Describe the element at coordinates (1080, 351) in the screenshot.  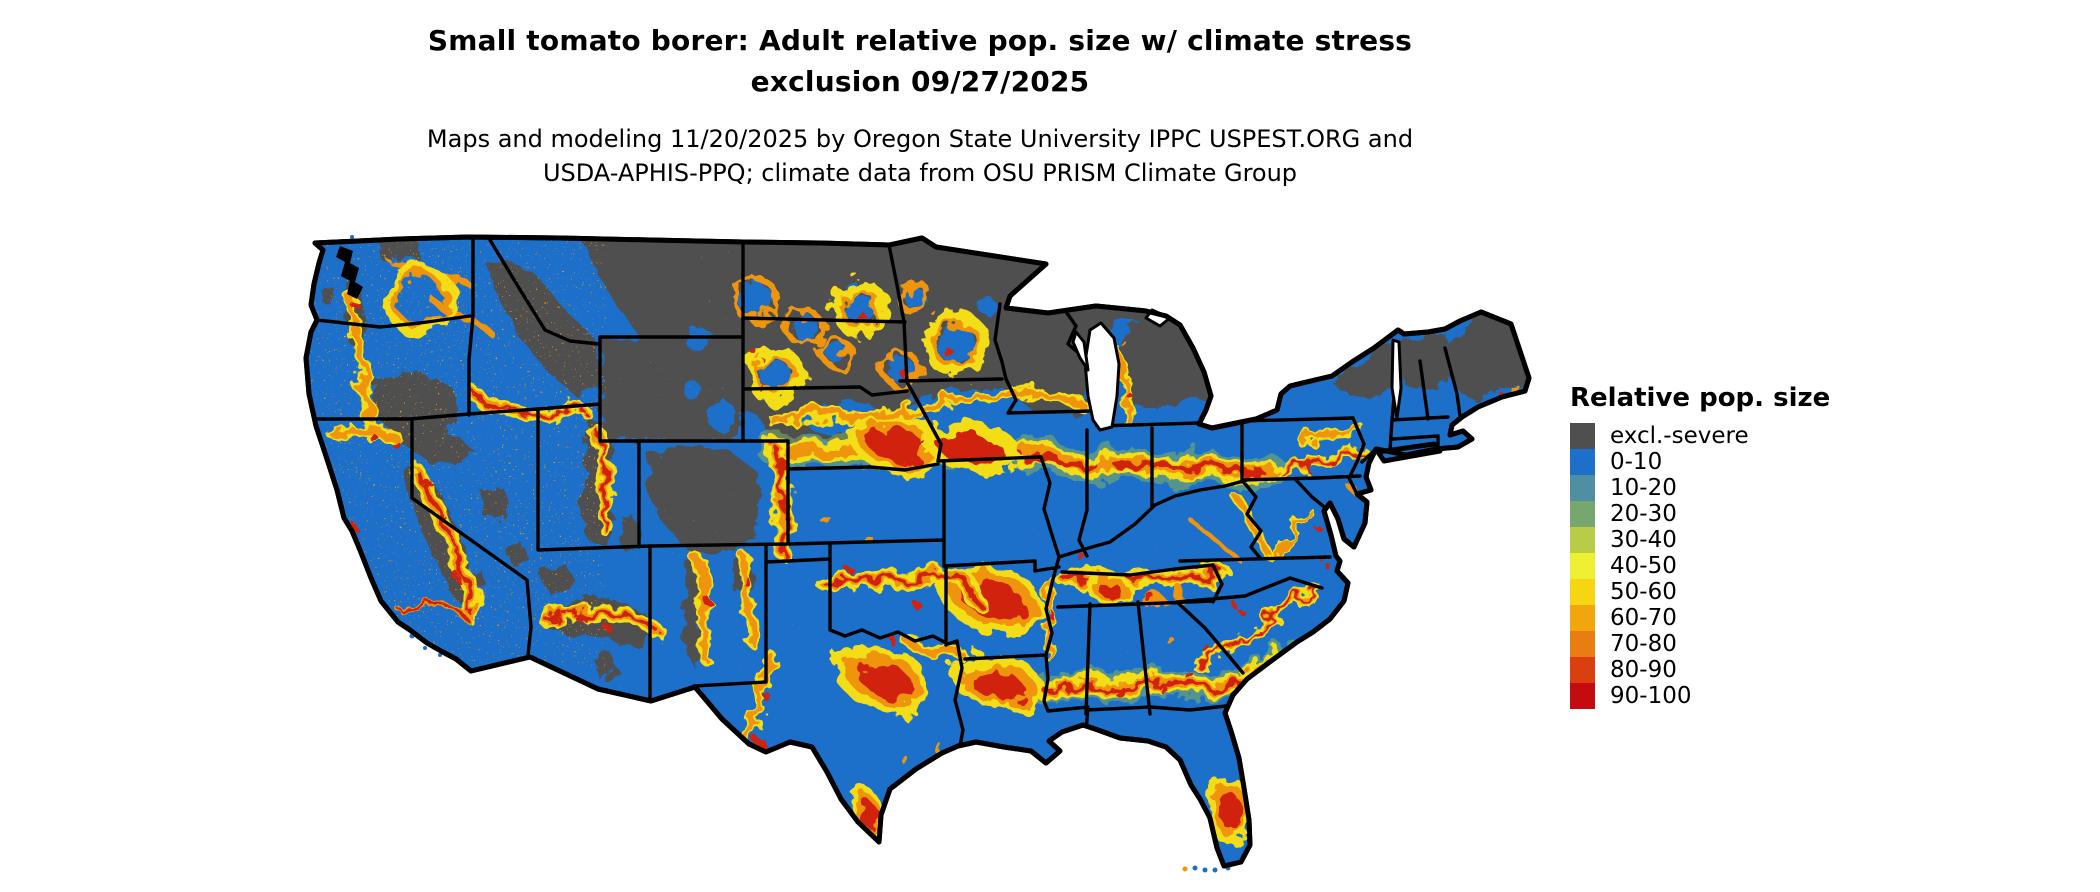
I see `green-bay` at that location.